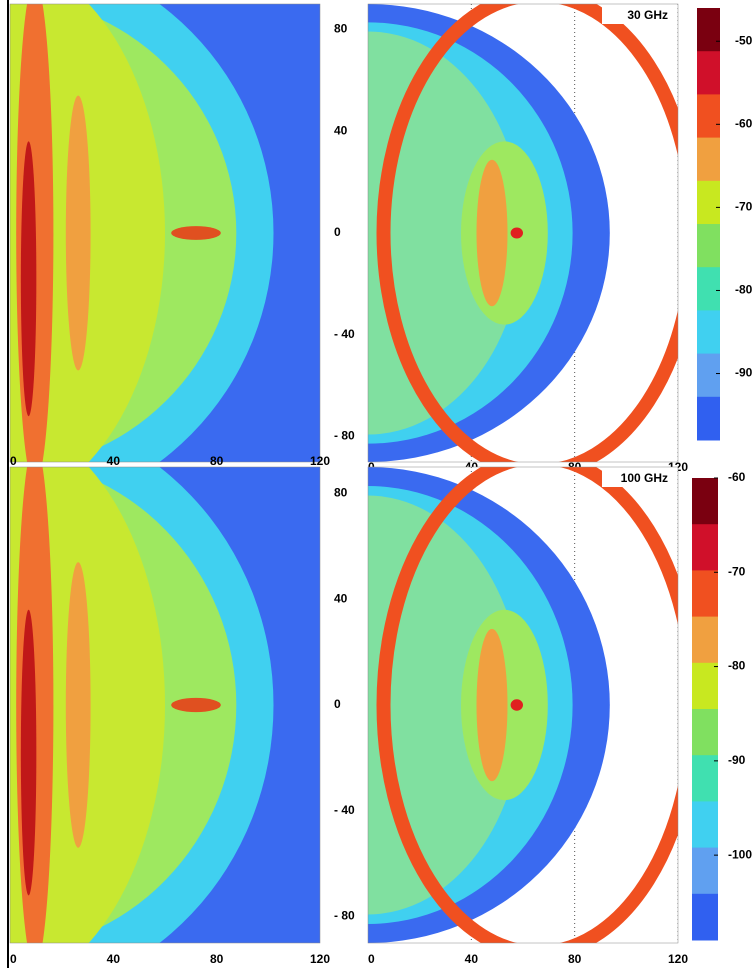 This screenshot has height=968, width=752. I want to click on colorbar-tick-label: -100, so click(740, 854).